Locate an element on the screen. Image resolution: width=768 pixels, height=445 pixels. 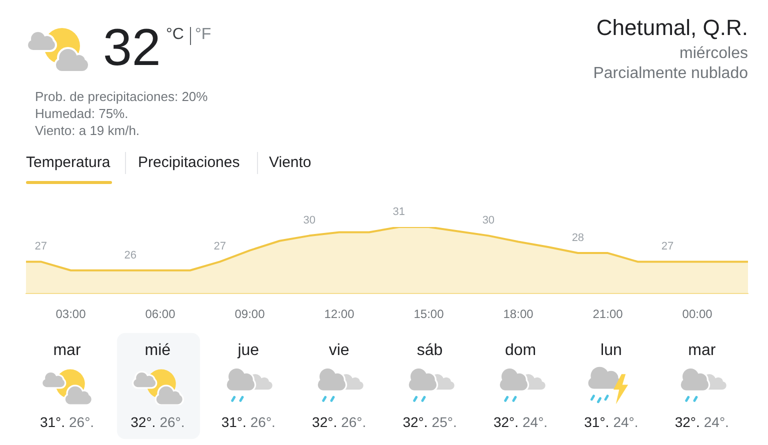
x-tick-label: 09:00 is located at coordinates (250, 314).